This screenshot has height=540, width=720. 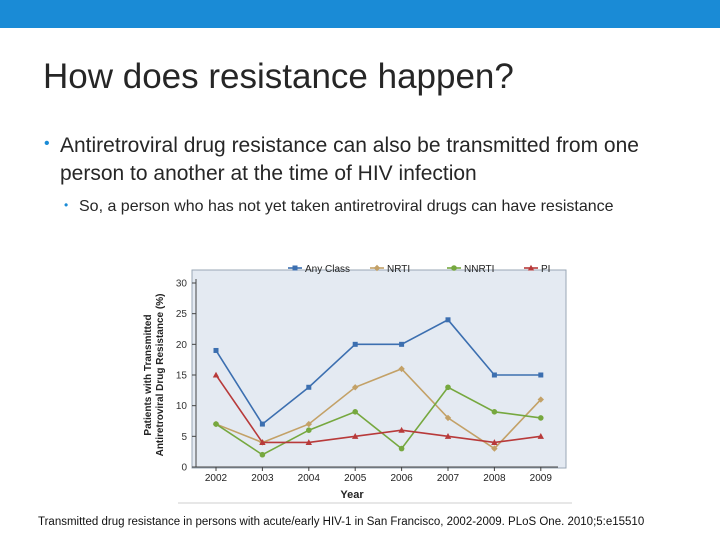 I want to click on x-tick-label: 2007, so click(x=448, y=478).